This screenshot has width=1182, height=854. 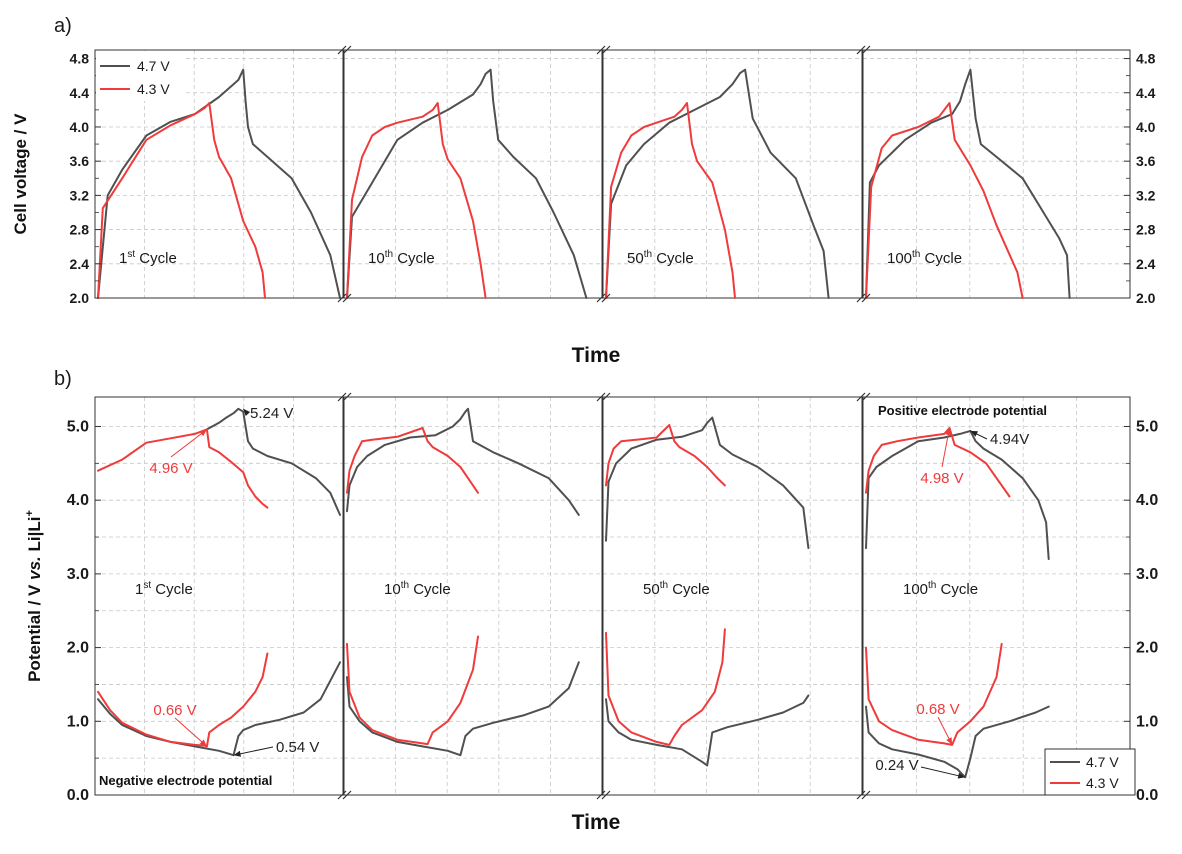 I want to click on annotation-label: 0.68 V, so click(x=937, y=709).